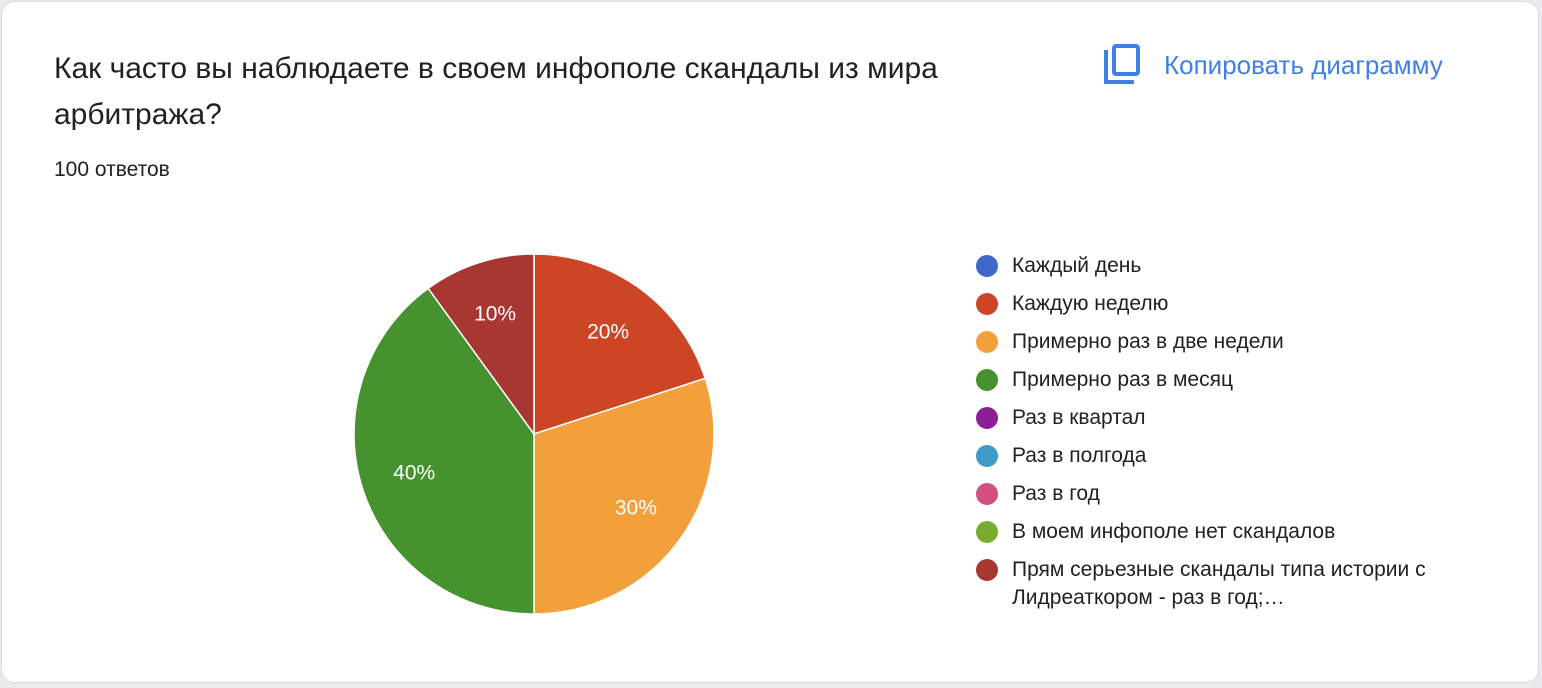 Image resolution: width=1542 pixels, height=688 pixels. What do you see at coordinates (1303, 64) in the screenshot?
I see `copy-chart-label: Копировать диаграмму` at bounding box center [1303, 64].